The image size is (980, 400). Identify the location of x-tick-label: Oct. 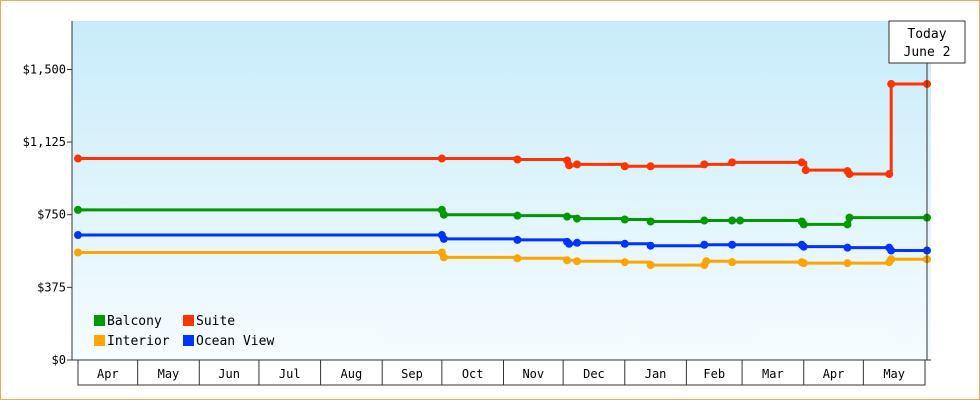
(473, 374).